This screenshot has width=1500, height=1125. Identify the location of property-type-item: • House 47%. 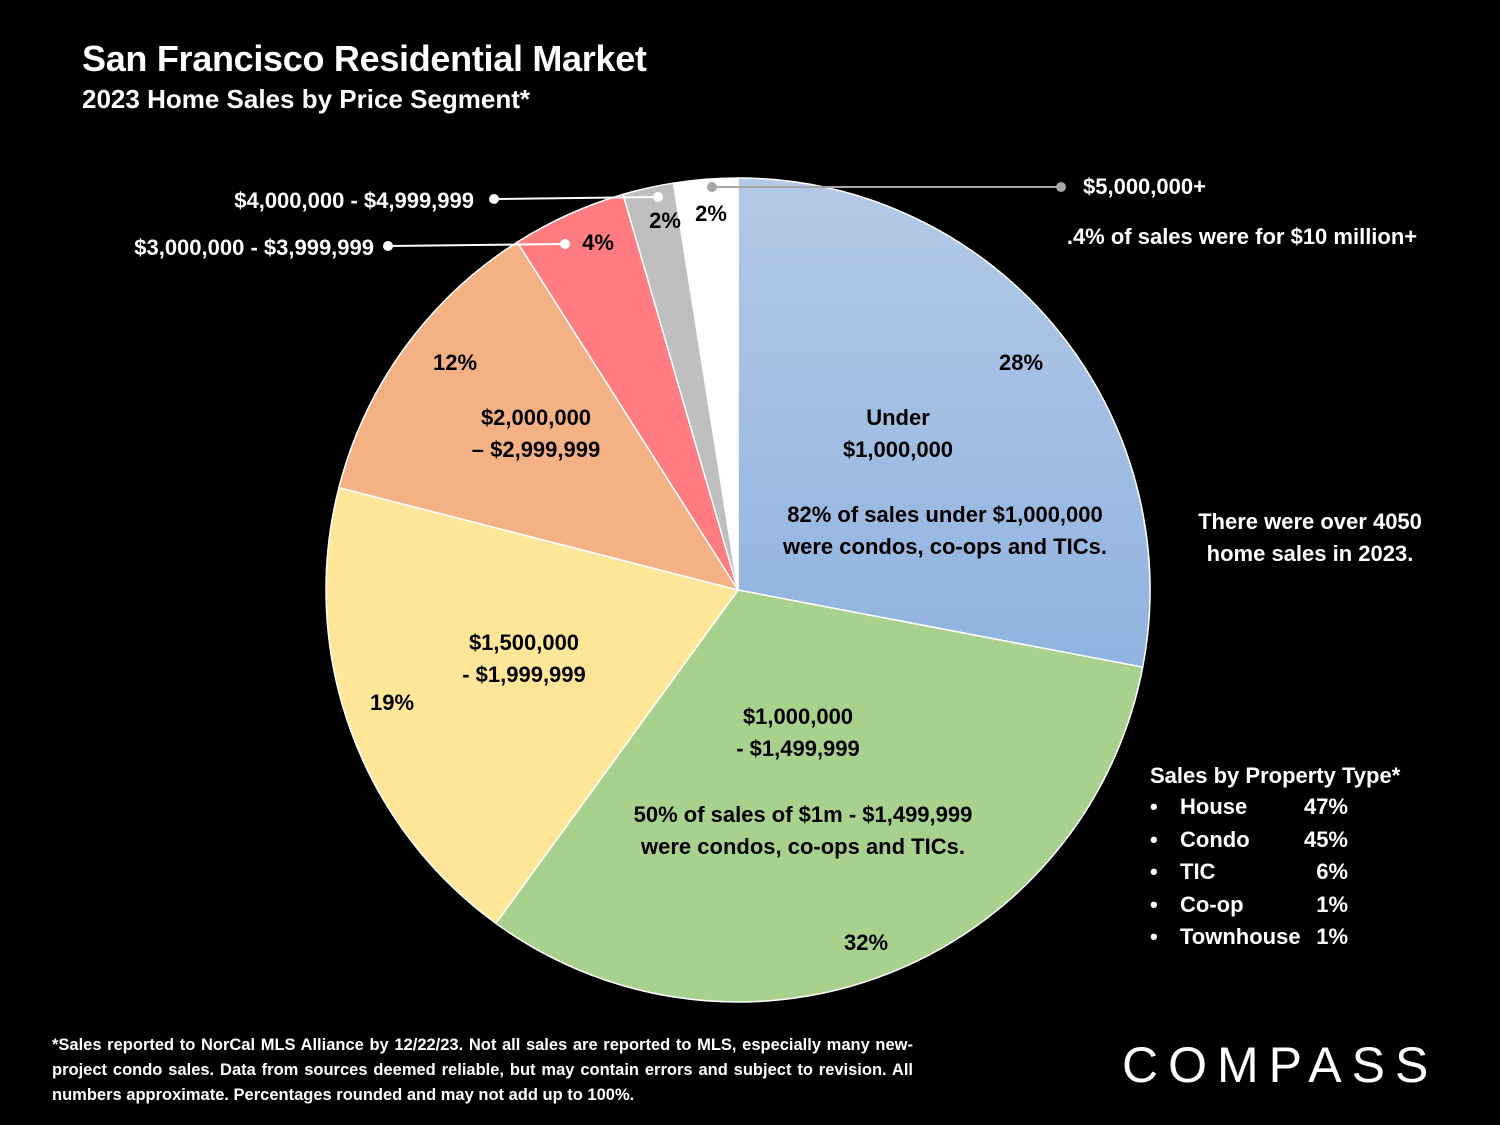
(1275, 807).